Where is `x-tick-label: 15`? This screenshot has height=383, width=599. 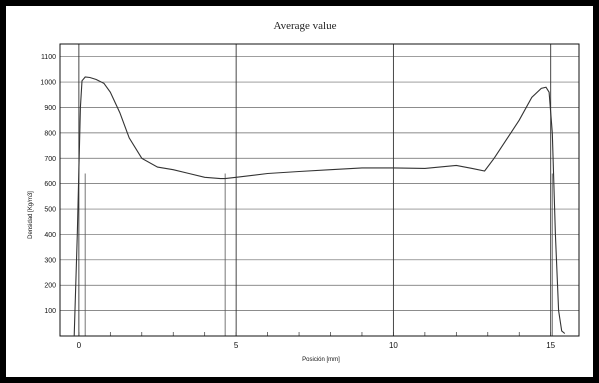
x-tick-label: 15 is located at coordinates (550, 345).